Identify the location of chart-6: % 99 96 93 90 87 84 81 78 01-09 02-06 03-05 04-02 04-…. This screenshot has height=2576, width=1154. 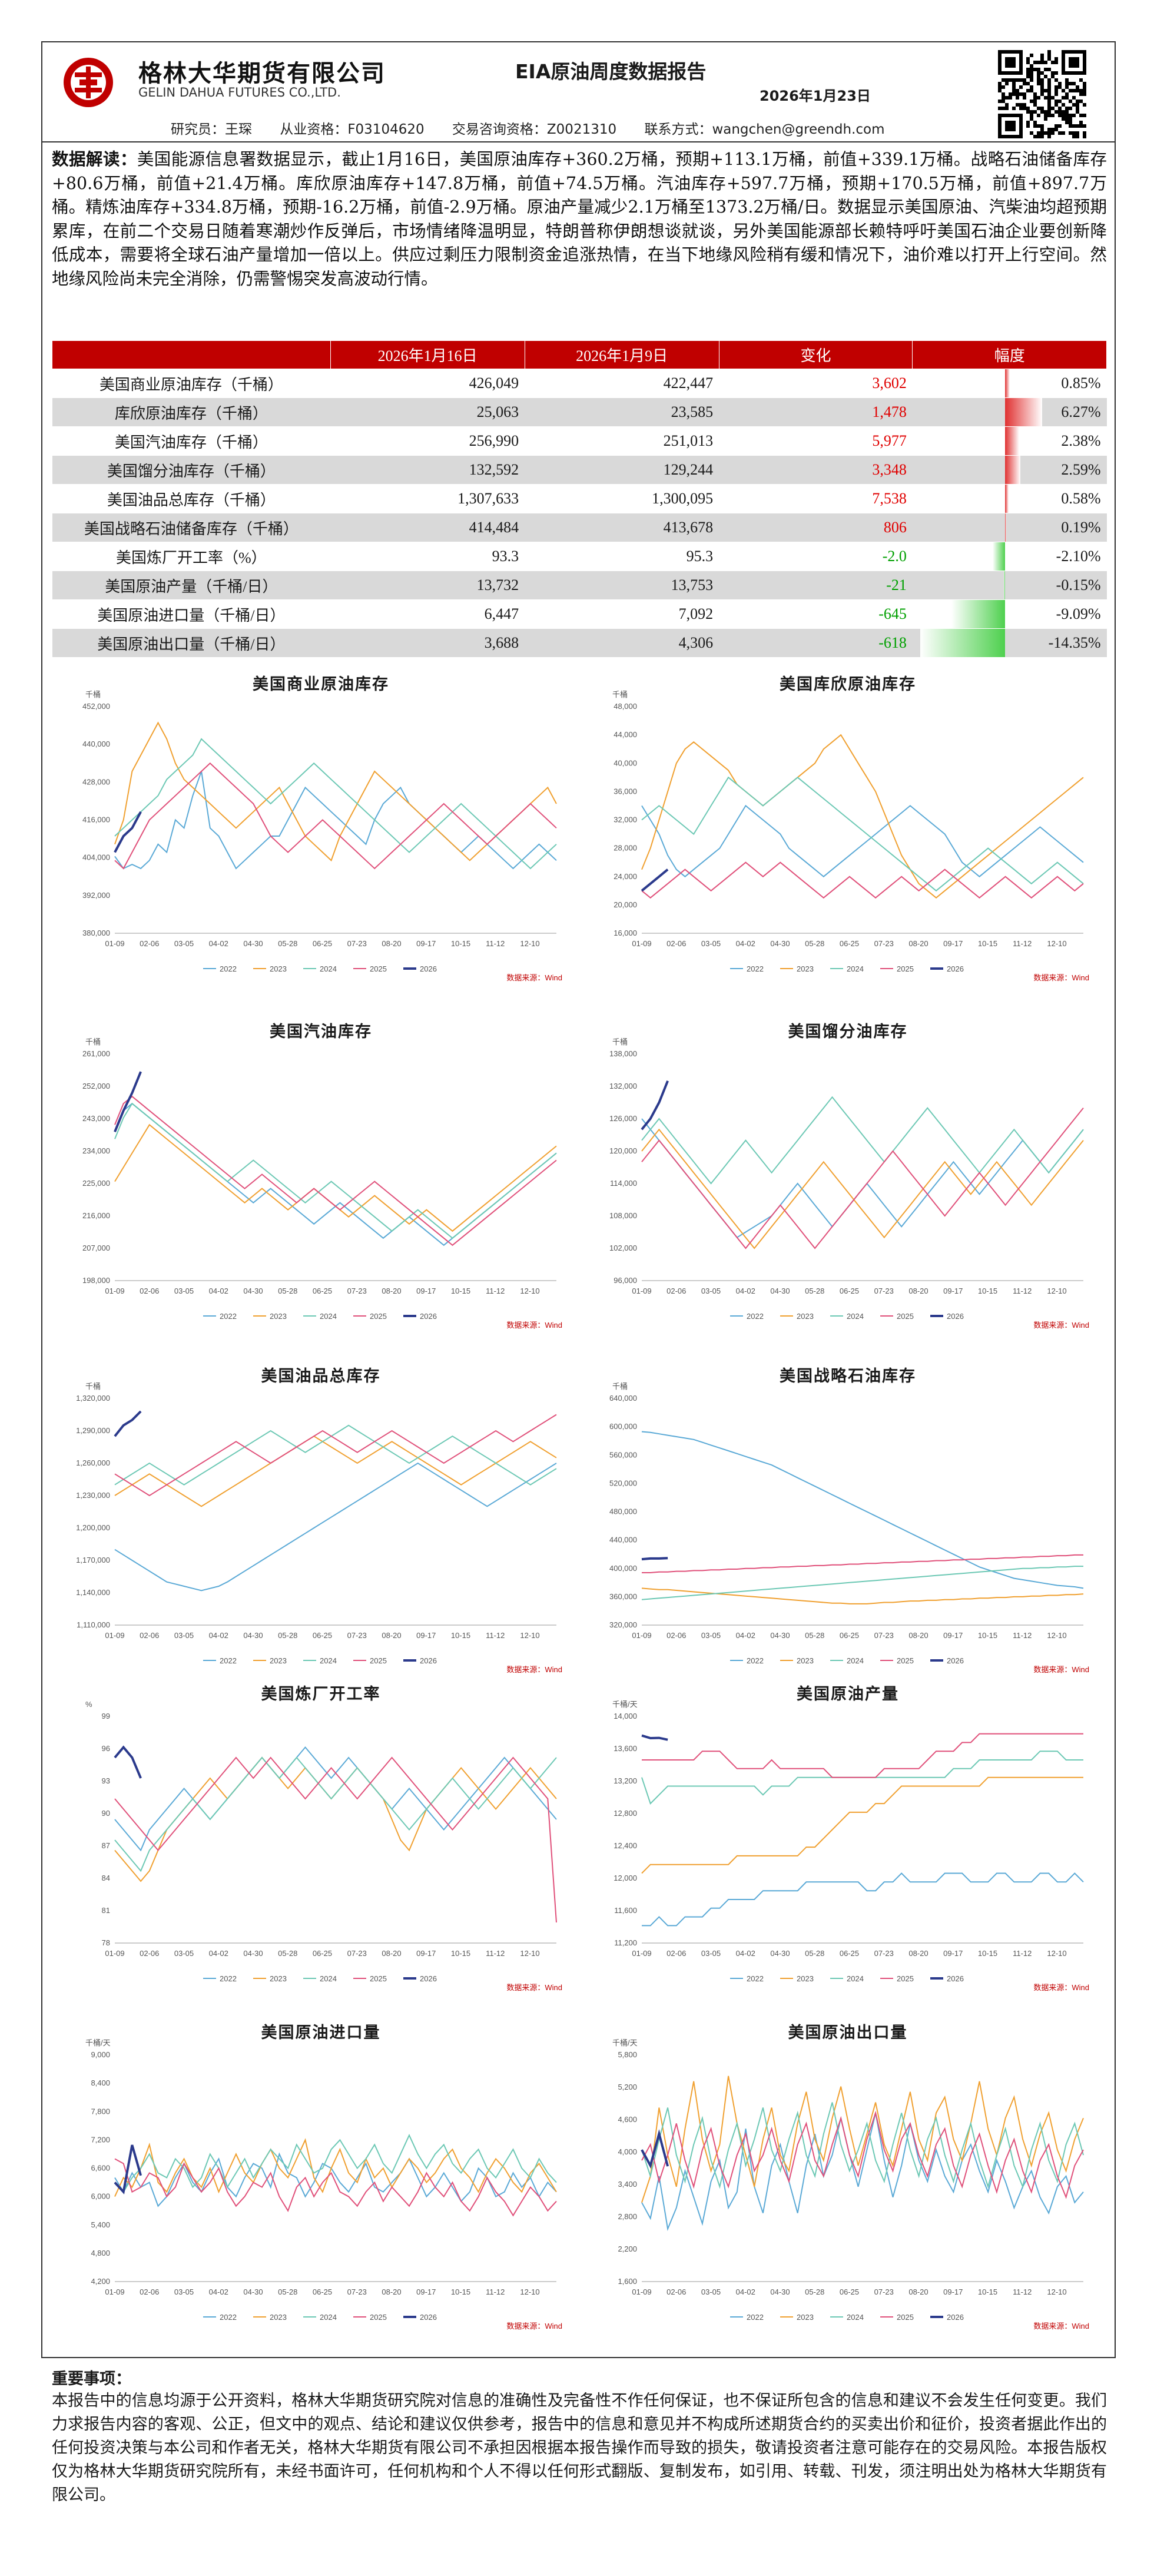
(321, 1846).